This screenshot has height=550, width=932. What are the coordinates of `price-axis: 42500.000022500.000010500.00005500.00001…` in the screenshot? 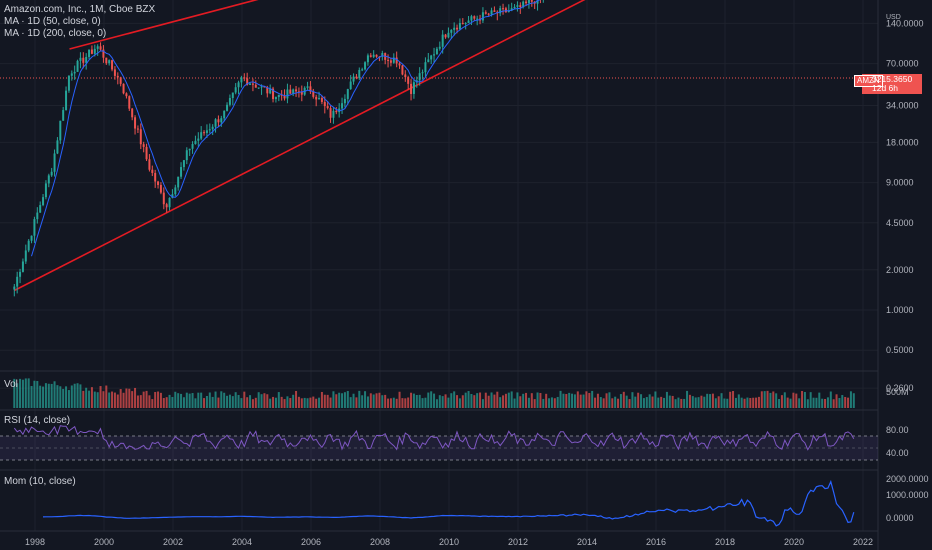 It's located at (909, 196).